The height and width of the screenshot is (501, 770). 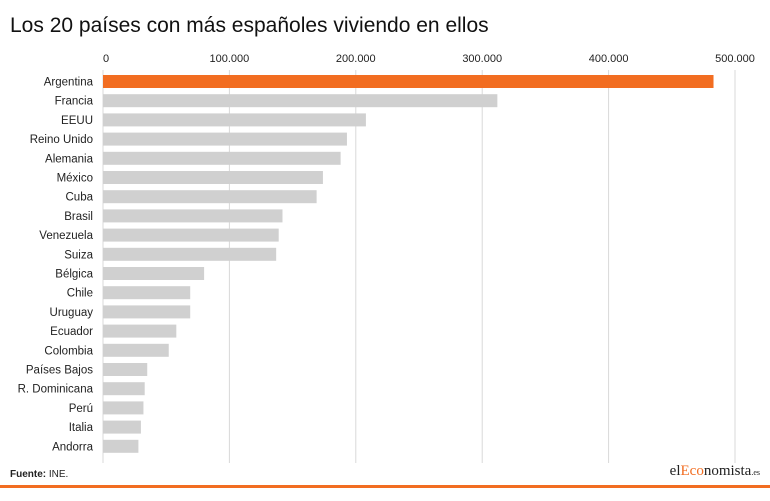 I want to click on category-label: EEUU, so click(x=77, y=121).